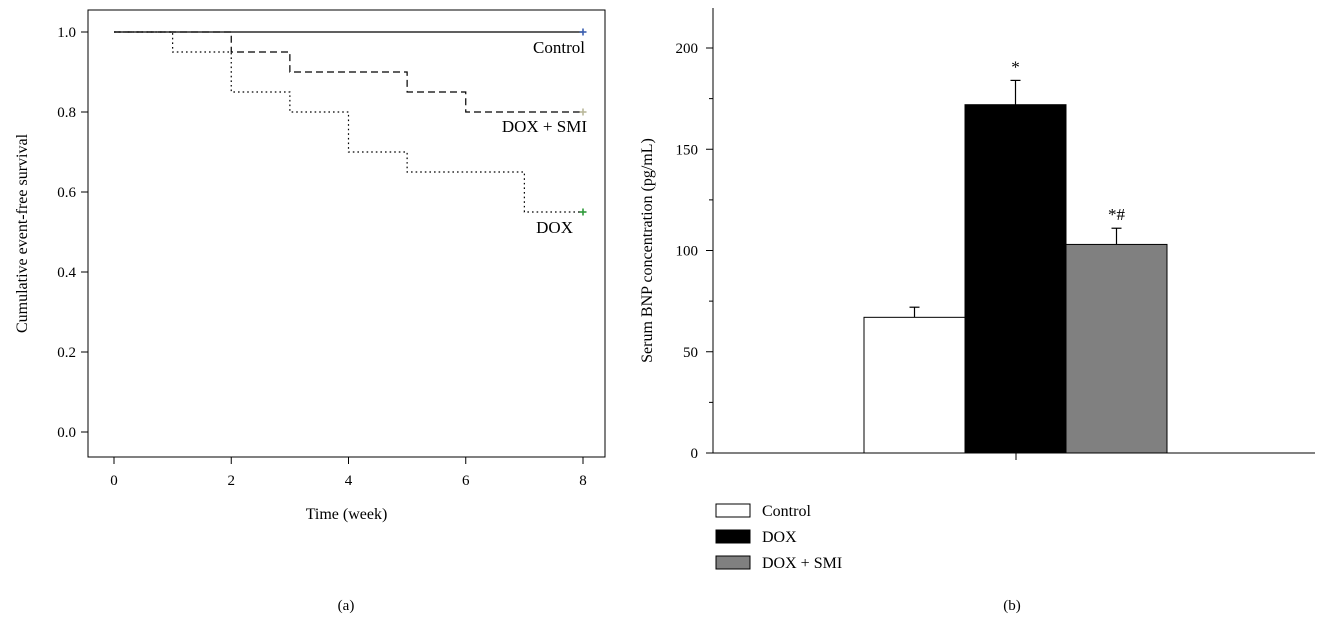 This screenshot has width=1320, height=618. What do you see at coordinates (346, 606) in the screenshot?
I see `panel-label-a: (a)` at bounding box center [346, 606].